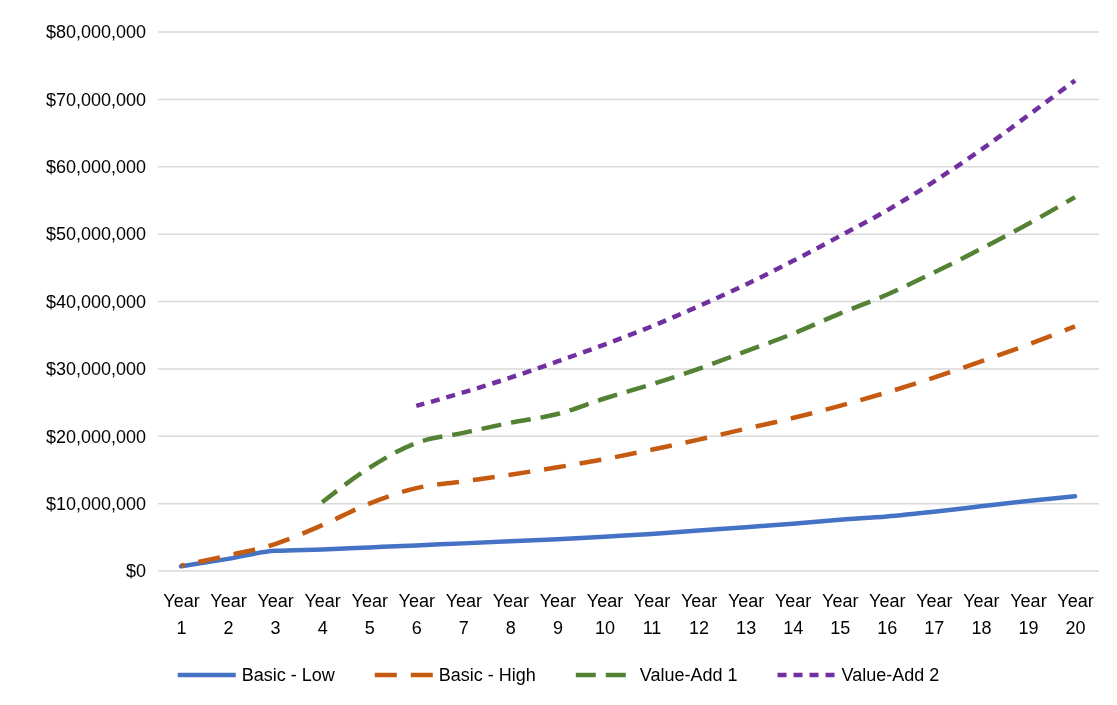 The image size is (1117, 705). Describe the element at coordinates (511, 614) in the screenshot. I see `x-tick-label: Year 8` at that location.